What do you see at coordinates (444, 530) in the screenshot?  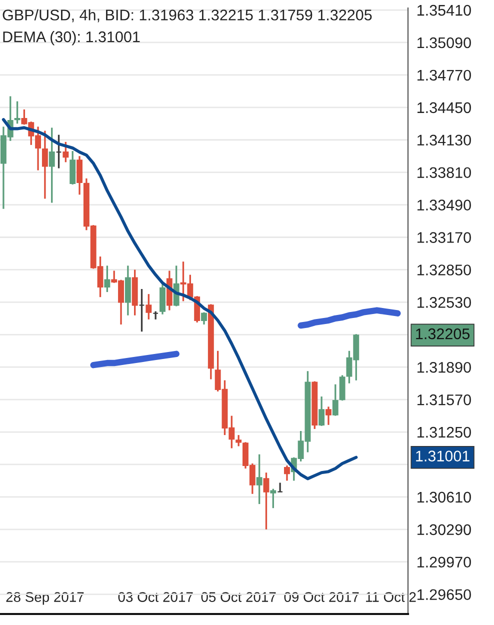 I see `y-tick-label: 1.30290` at bounding box center [444, 530].